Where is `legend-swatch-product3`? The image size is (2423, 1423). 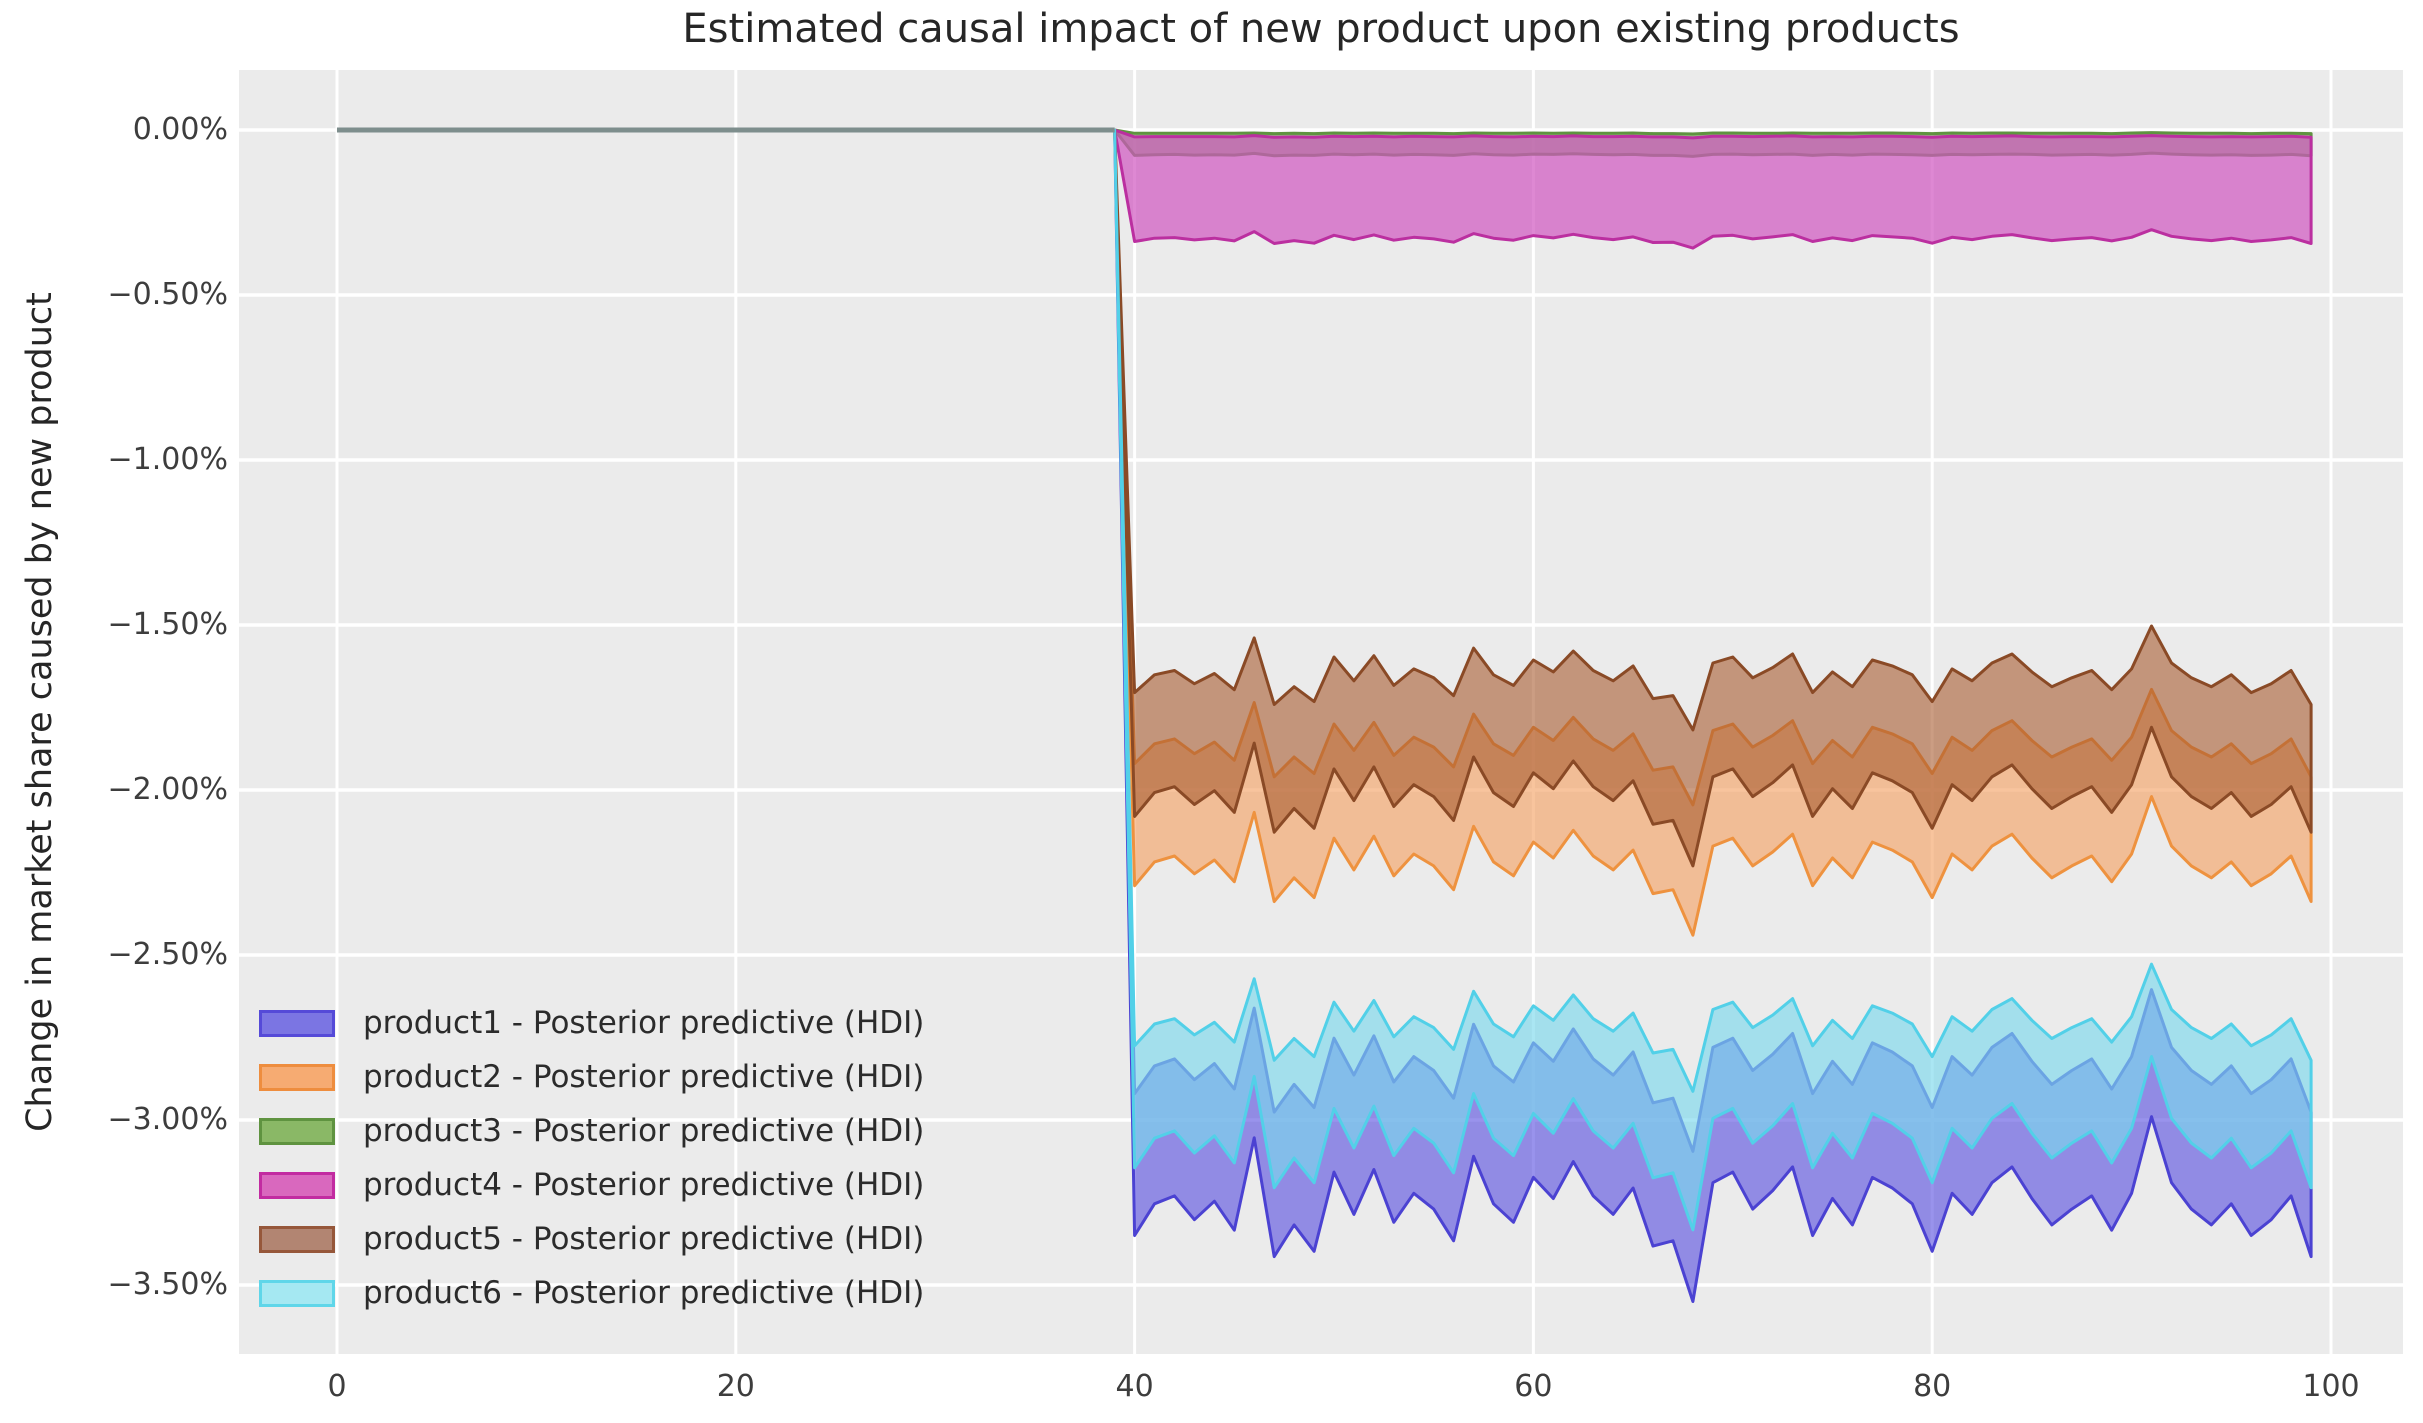
legend-swatch-product3 is located at coordinates (297, 1131).